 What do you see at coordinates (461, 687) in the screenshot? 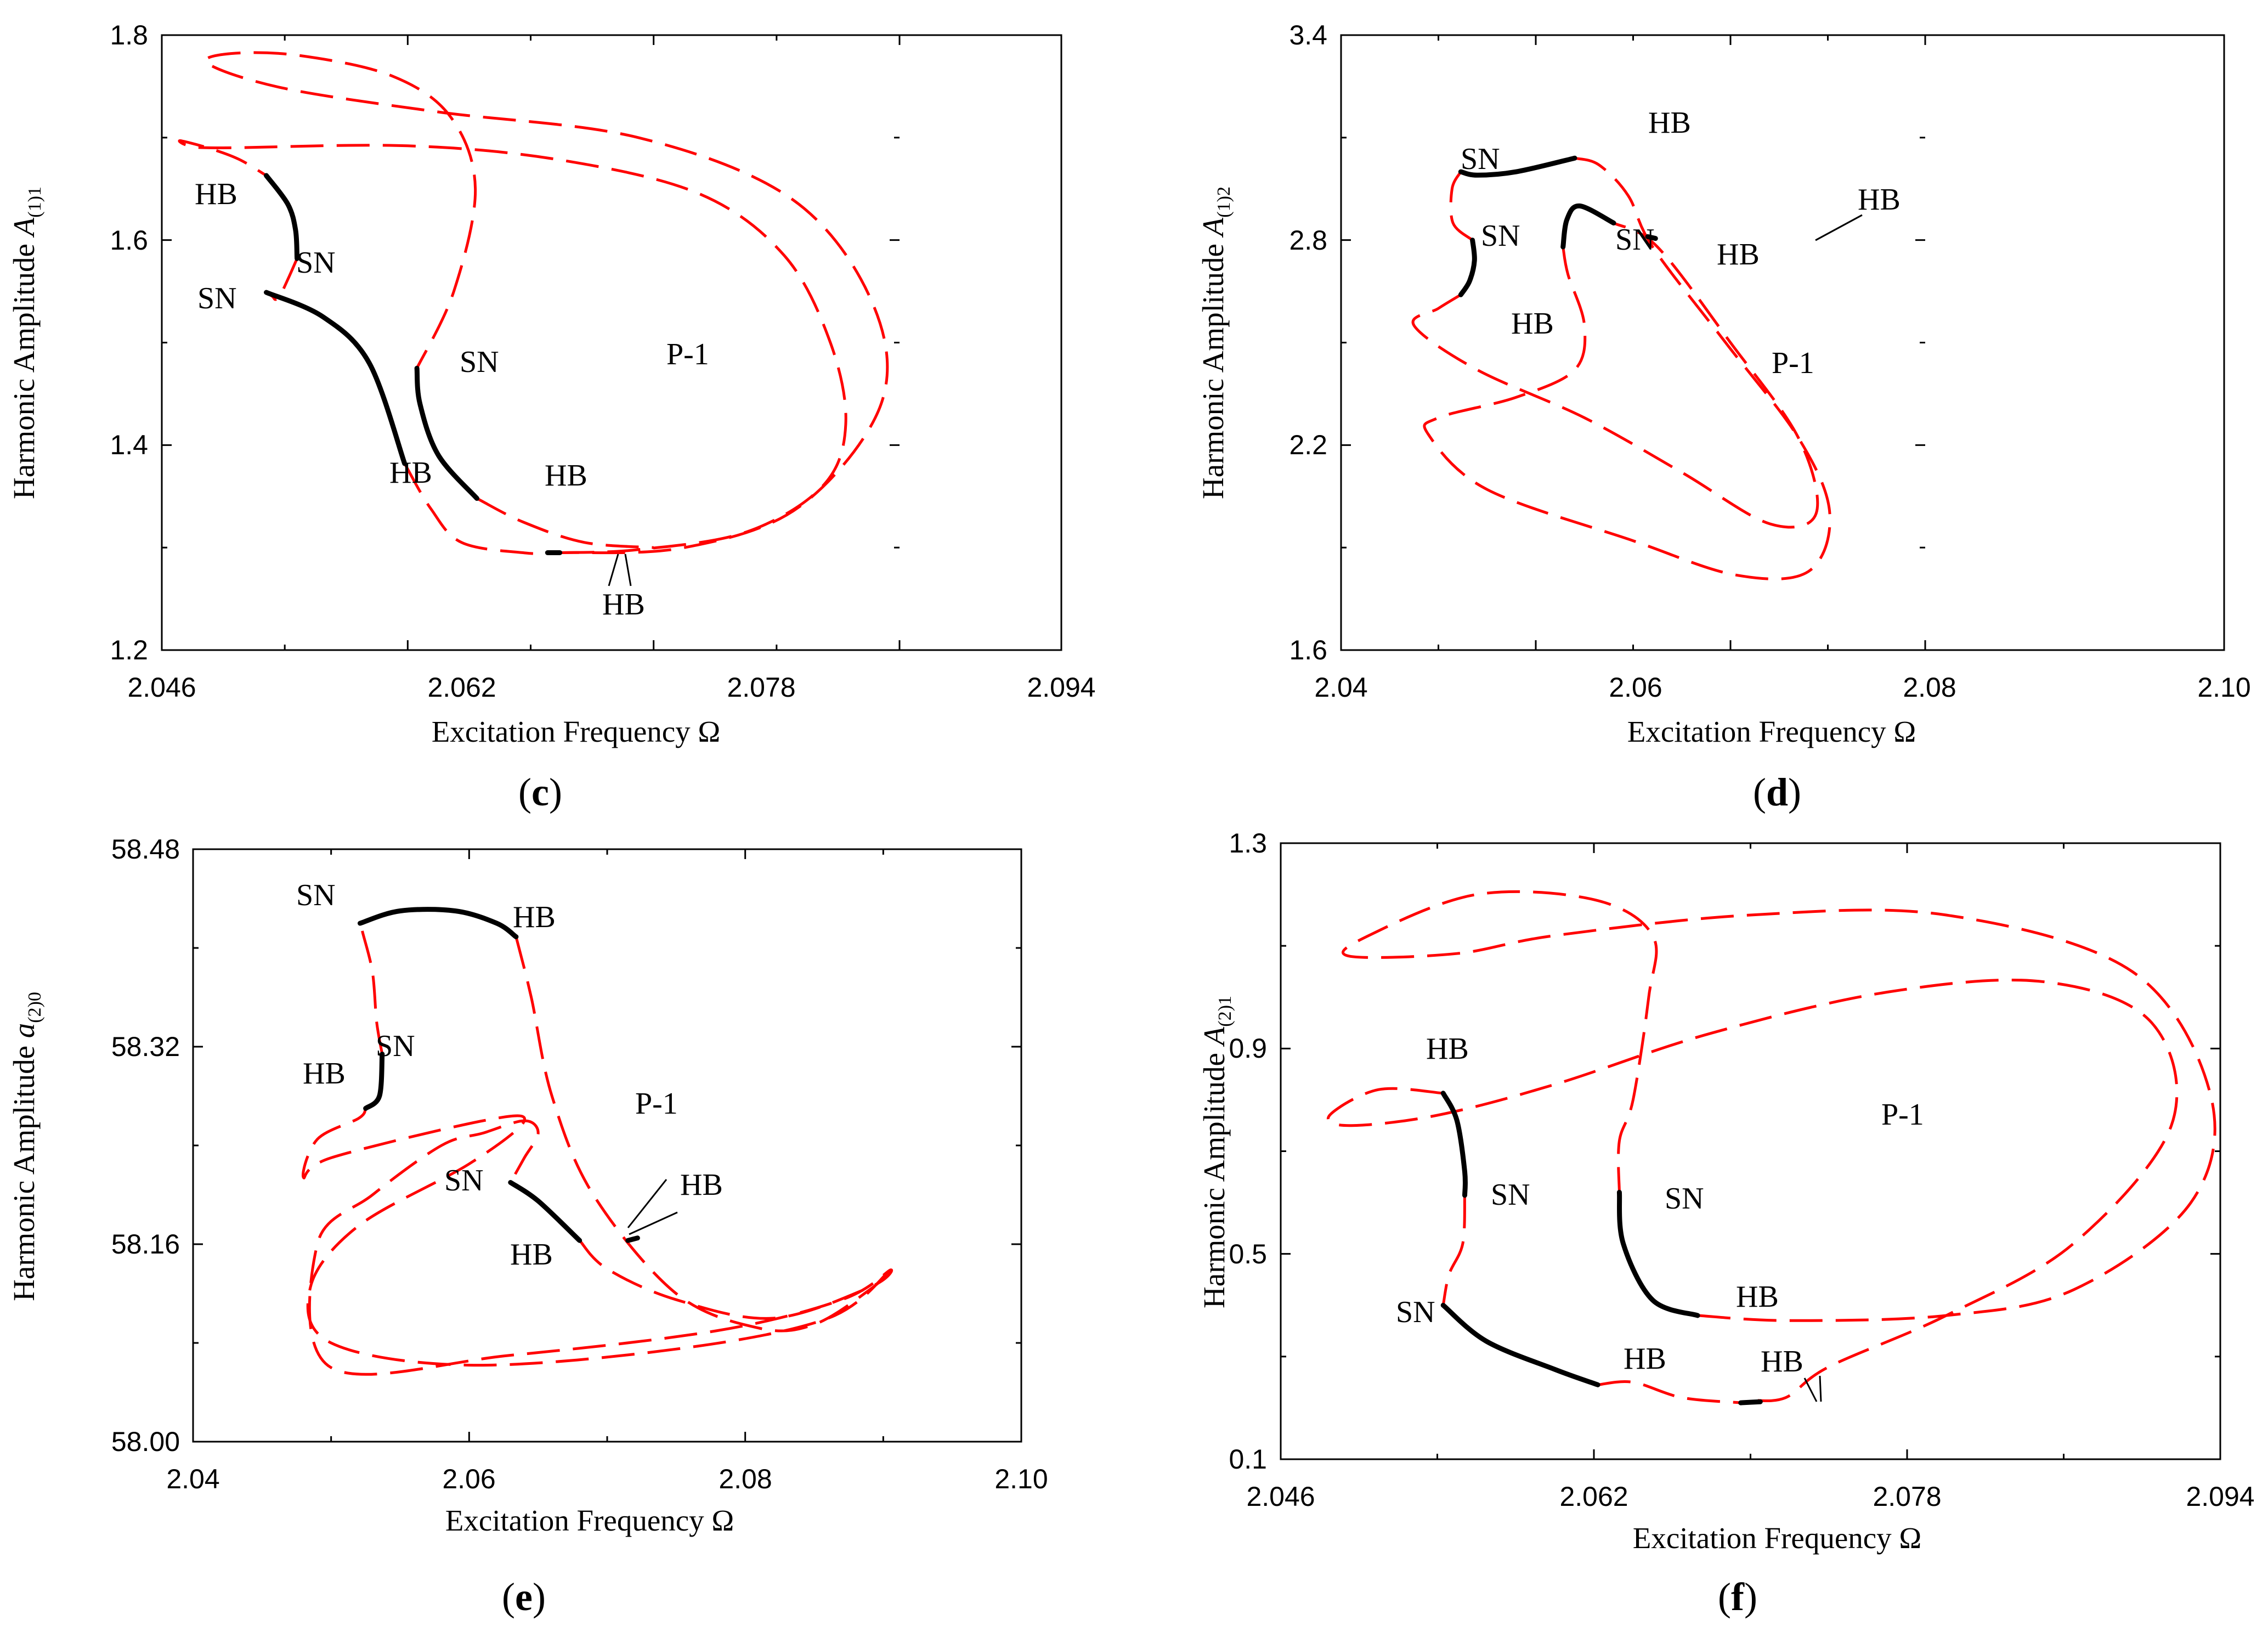
I see `x-tick-label: 2.062` at bounding box center [461, 687].